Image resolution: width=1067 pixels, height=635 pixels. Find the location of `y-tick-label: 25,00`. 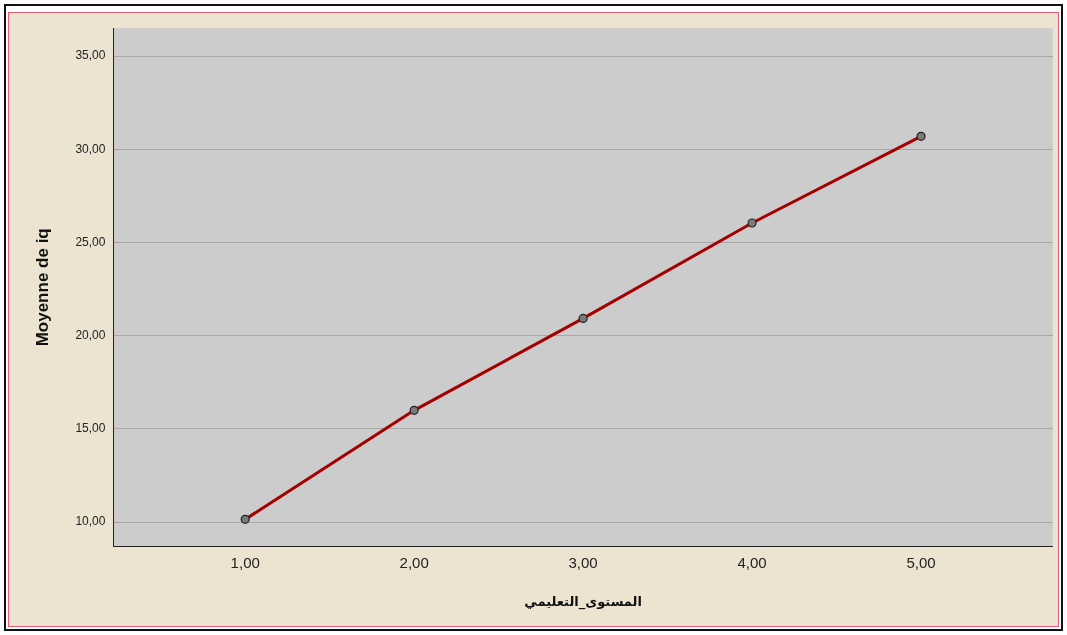

y-tick-label: 25,00 is located at coordinates (90, 241).